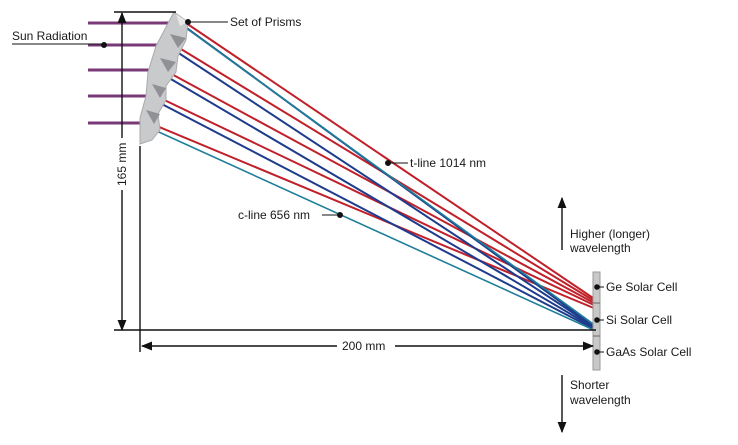 The height and width of the screenshot is (445, 738). I want to click on t-line-label: t-line 1014 nm, so click(448, 163).